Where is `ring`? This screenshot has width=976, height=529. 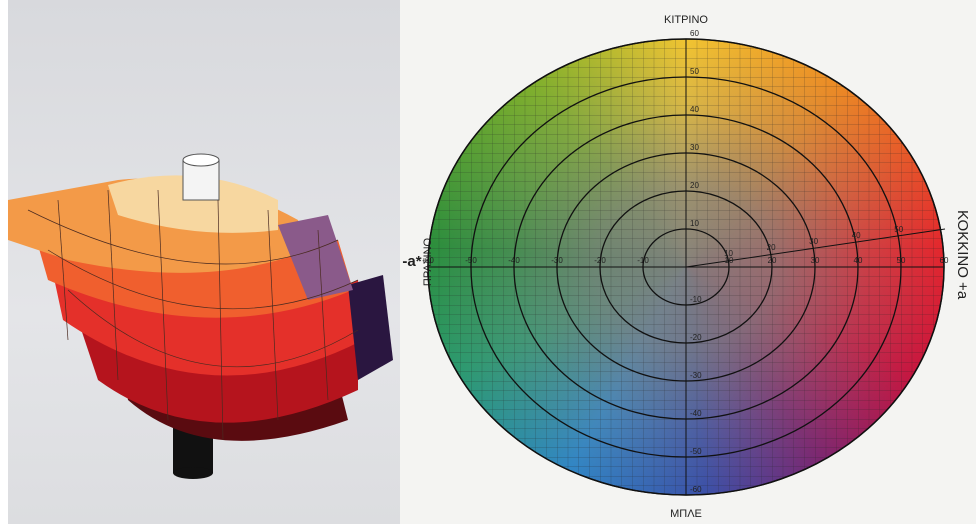 ring is located at coordinates (686, 267).